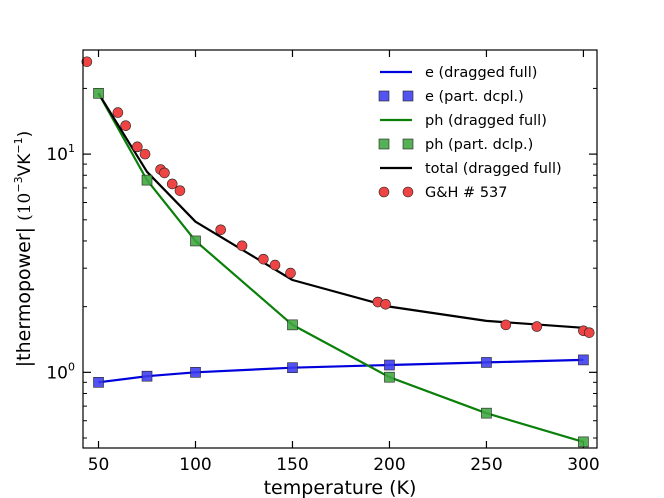 The height and width of the screenshot is (498, 664). I want to click on x-tick-label: 250, so click(486, 465).